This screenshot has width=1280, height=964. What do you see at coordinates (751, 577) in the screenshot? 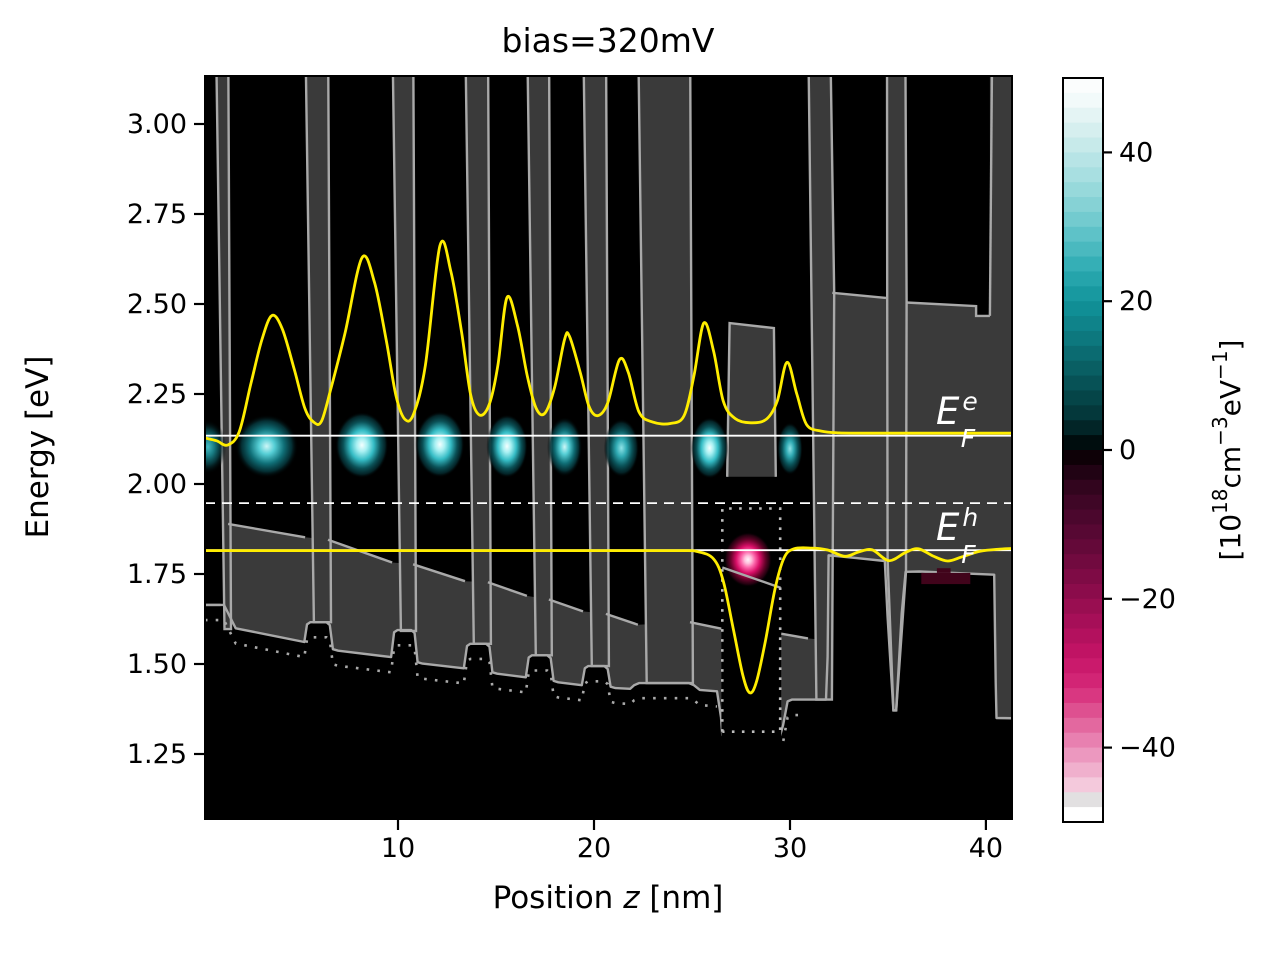
I see `hole-well-valence-line` at bounding box center [751, 577].